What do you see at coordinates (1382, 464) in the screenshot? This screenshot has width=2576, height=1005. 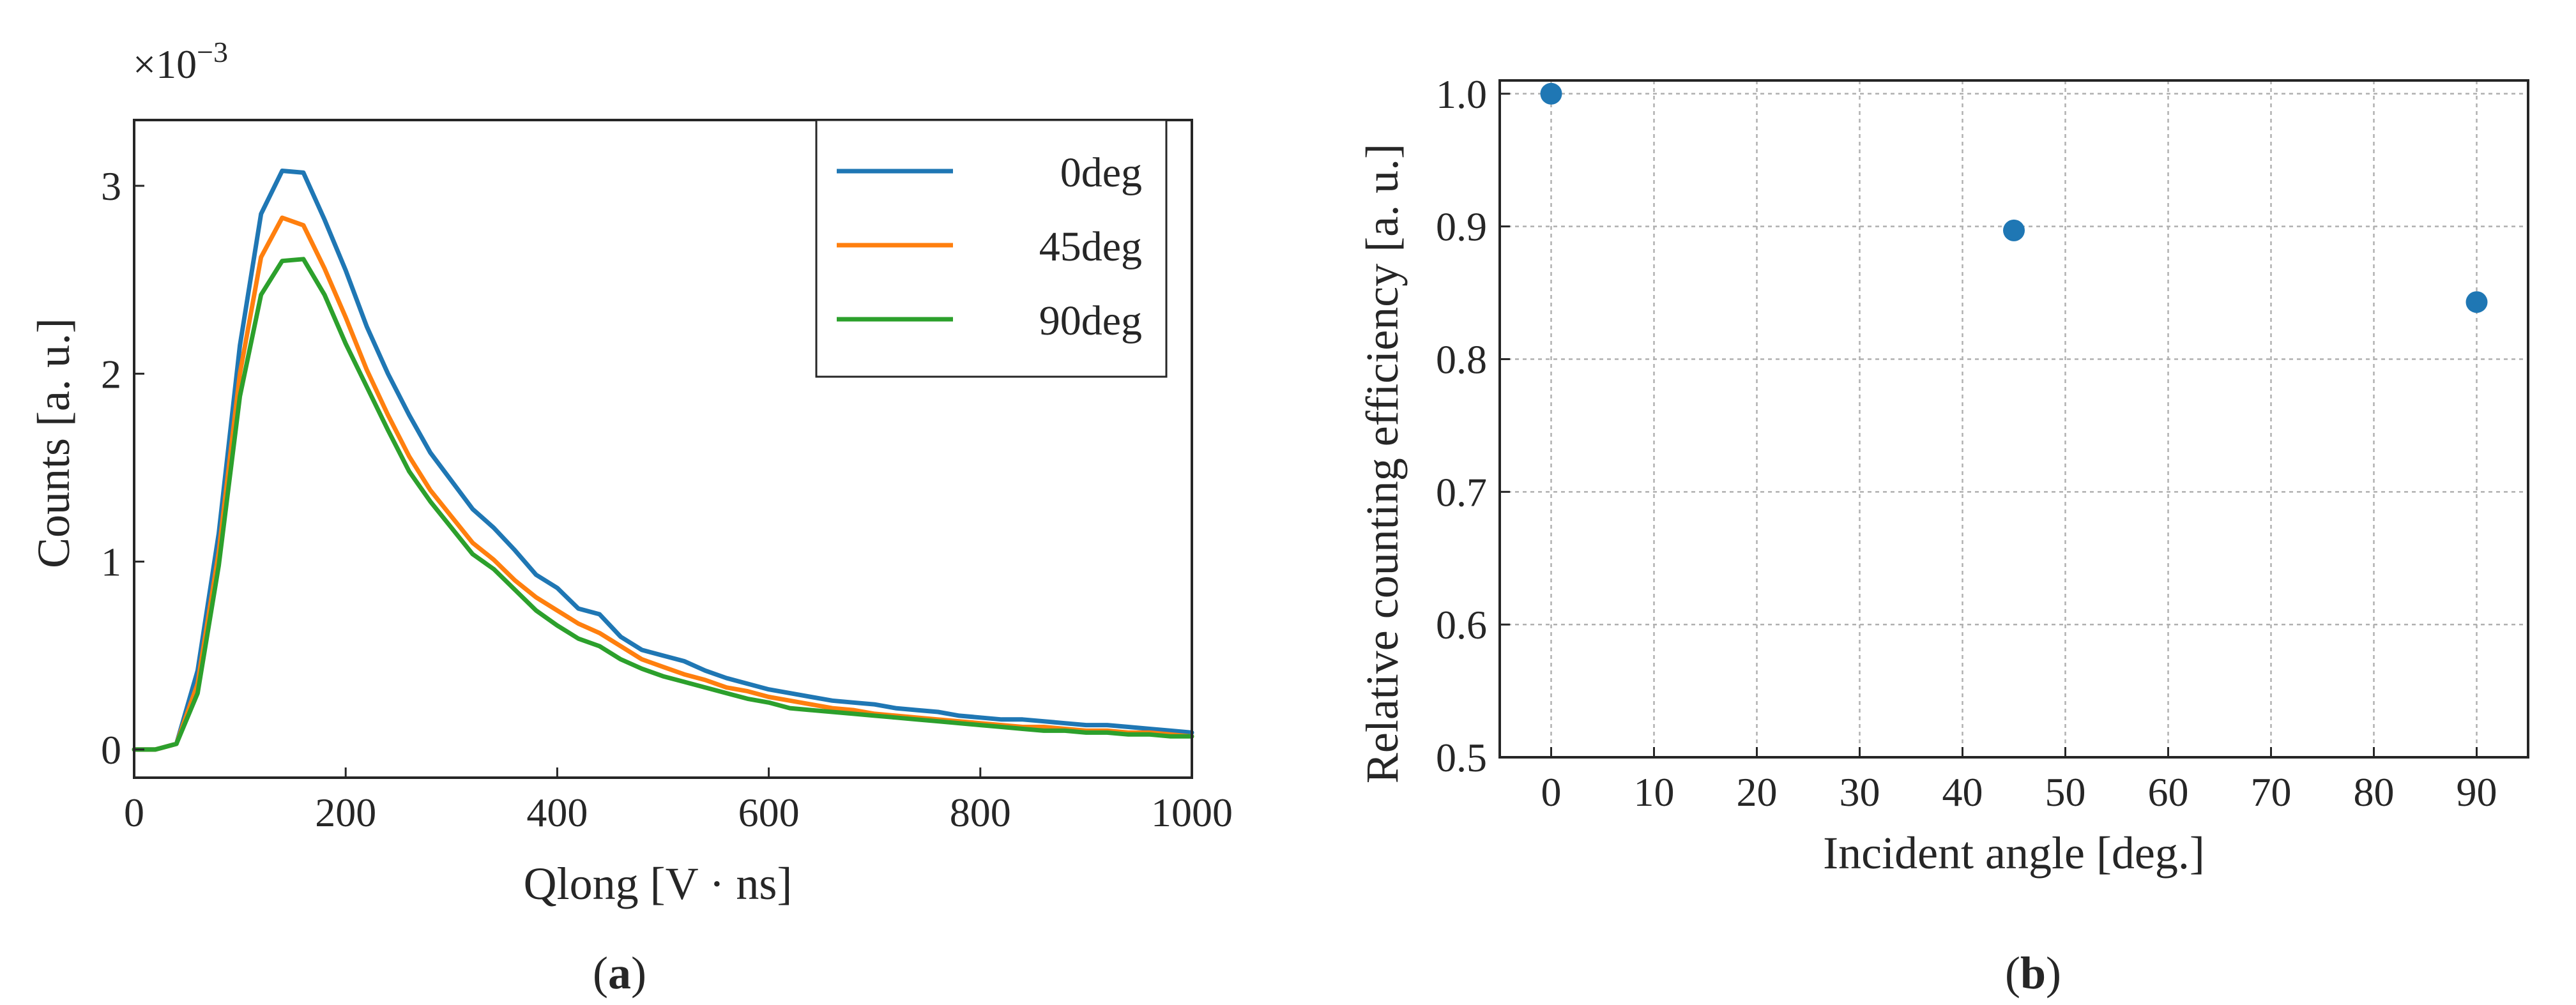 I see `y-axis-label-b: Relative counting efficiency [a. u.]` at bounding box center [1382, 464].